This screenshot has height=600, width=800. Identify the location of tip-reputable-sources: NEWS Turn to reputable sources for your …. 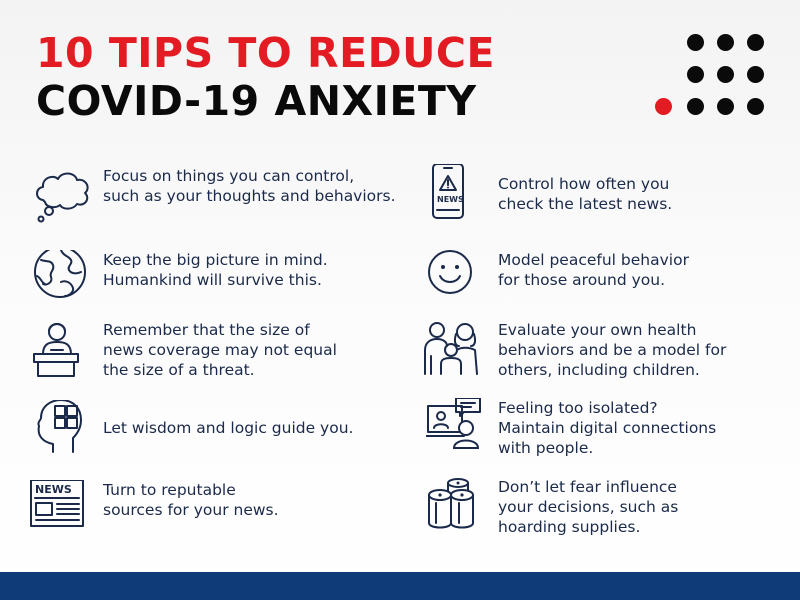
(199, 515).